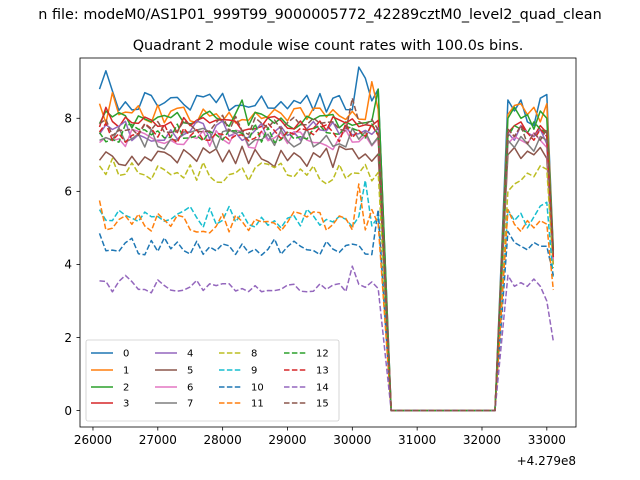  What do you see at coordinates (126, 354) in the screenshot?
I see `legend-label-0: 0` at bounding box center [126, 354].